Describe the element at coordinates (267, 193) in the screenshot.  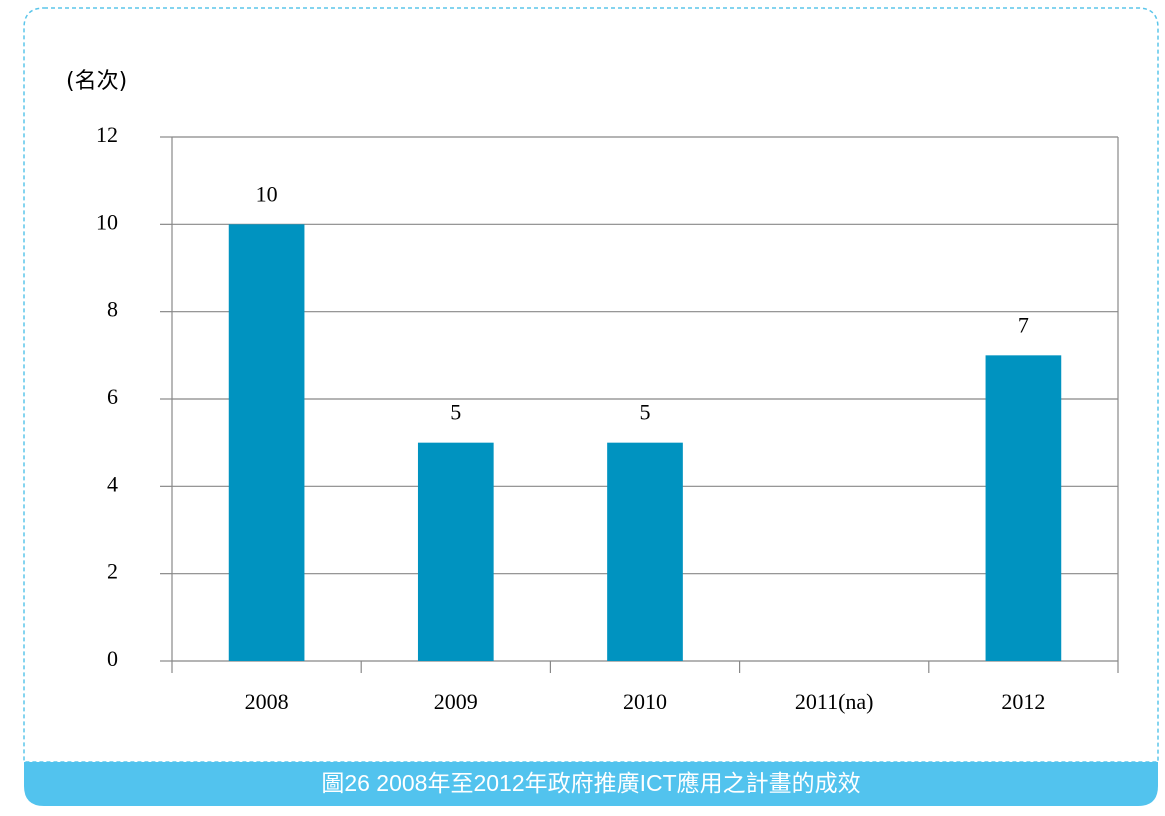
I see `value-label: 10` at that location.